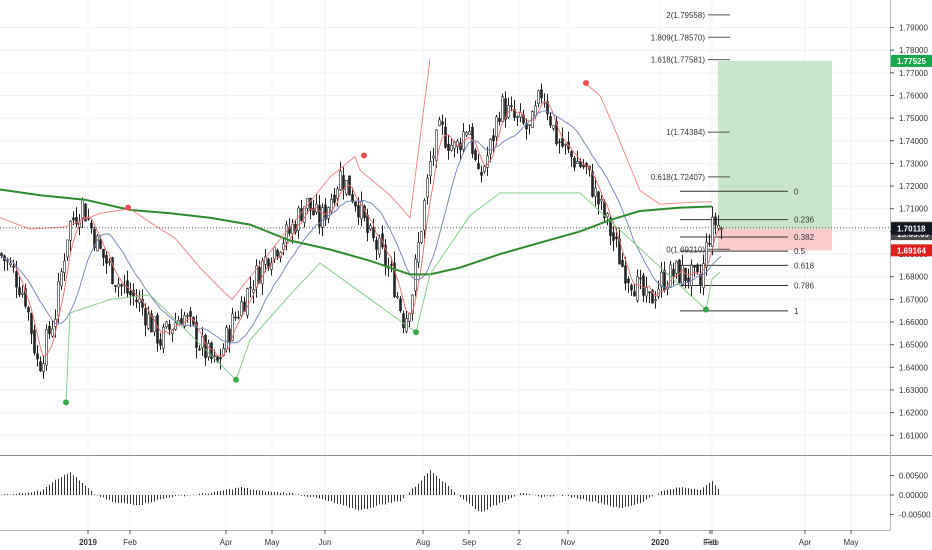 The height and width of the screenshot is (550, 932). I want to click on price-tag, so click(911, 228).